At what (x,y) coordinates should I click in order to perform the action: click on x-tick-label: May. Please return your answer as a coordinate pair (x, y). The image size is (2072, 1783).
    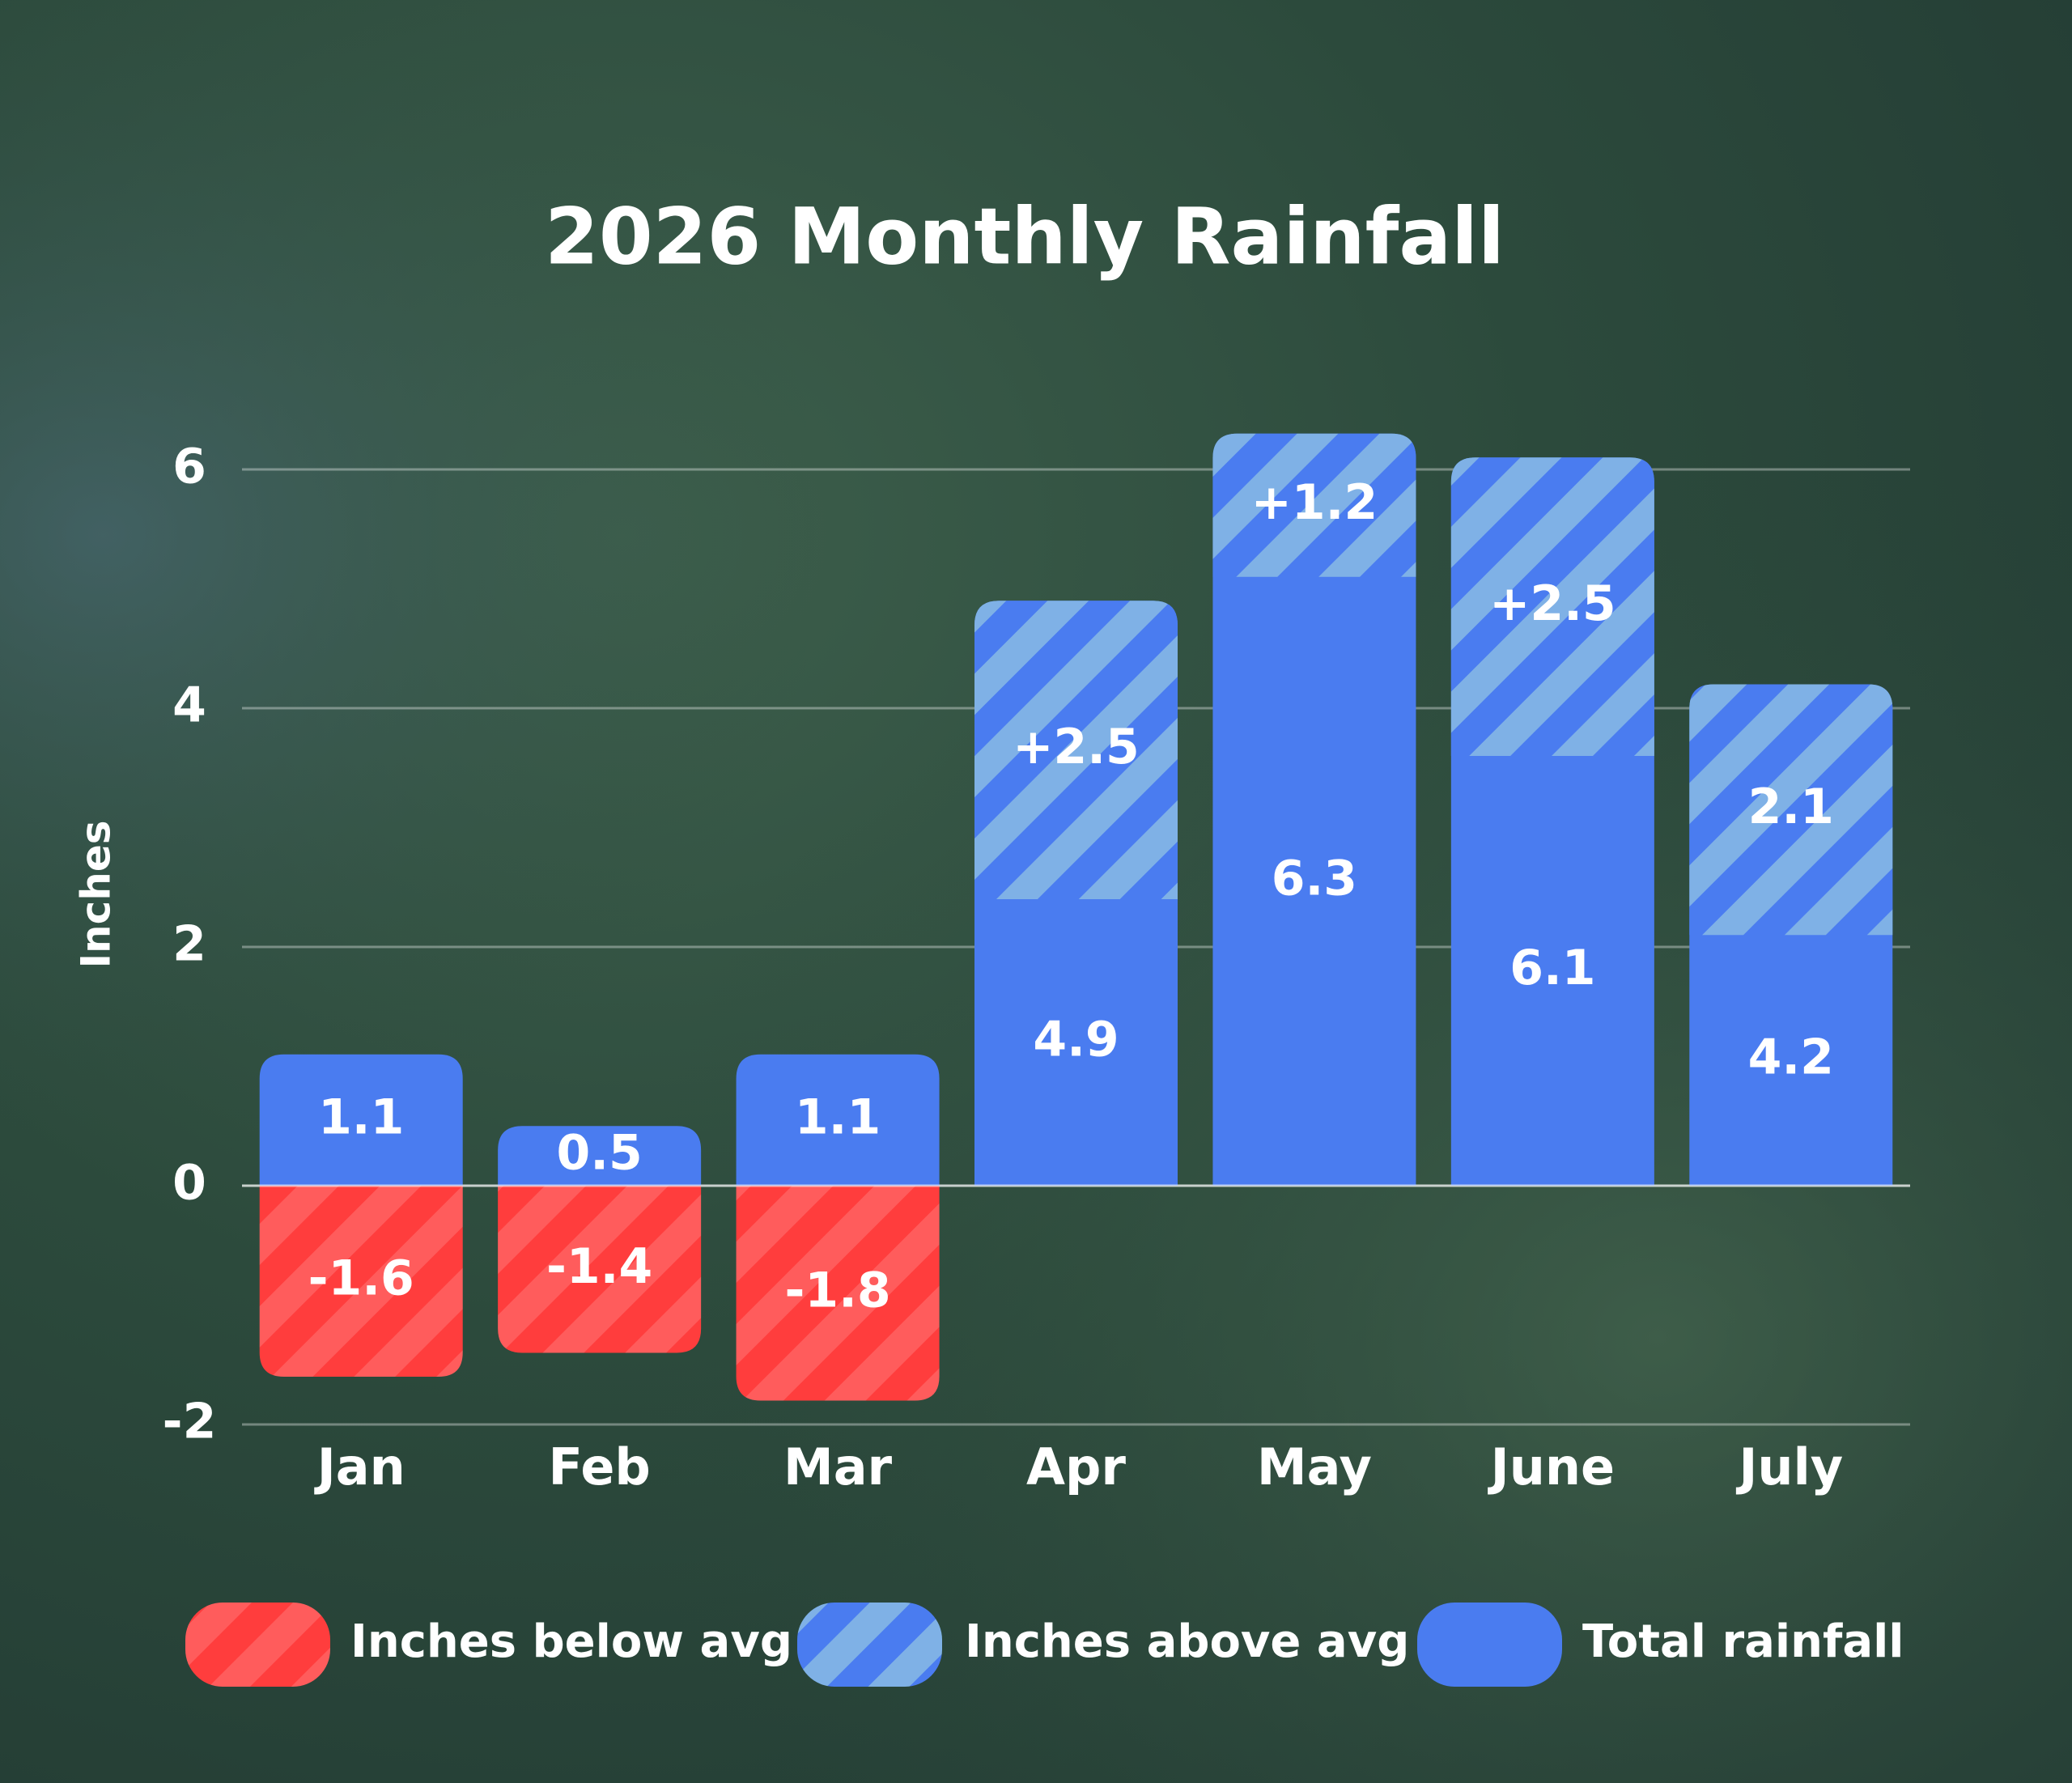
    Looking at the image, I should click on (1314, 1466).